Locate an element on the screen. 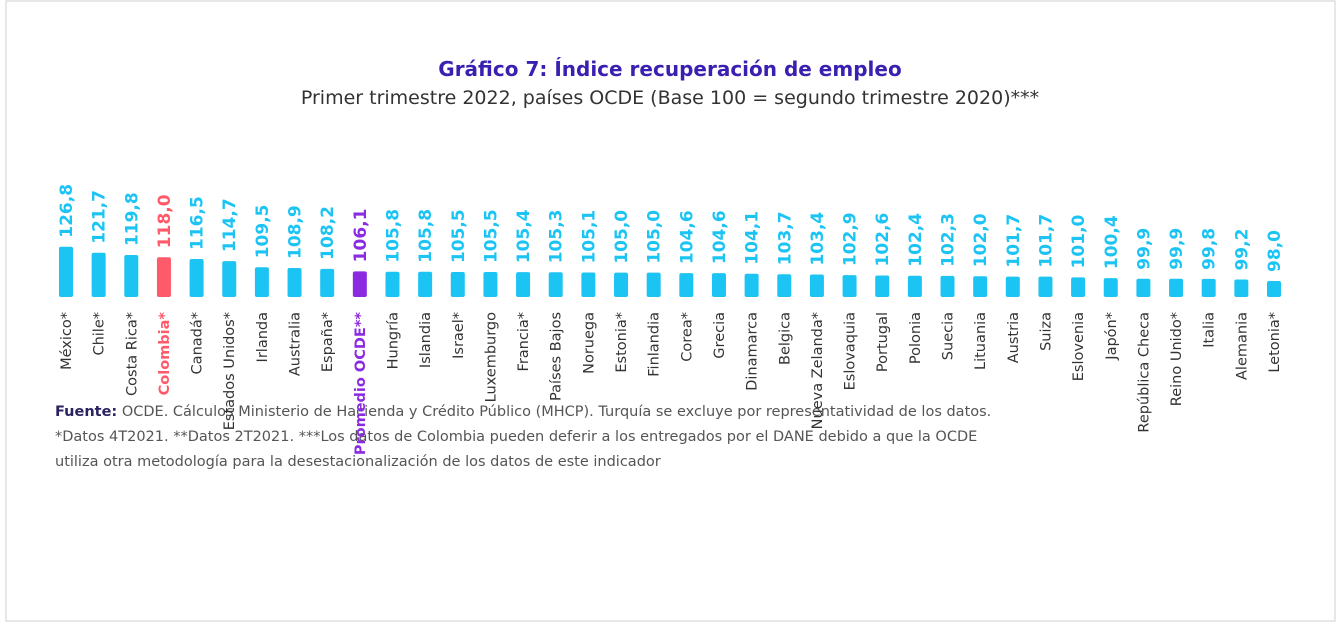 The width and height of the screenshot is (1341, 624). value-label: 118,0 is located at coordinates (165, 221).